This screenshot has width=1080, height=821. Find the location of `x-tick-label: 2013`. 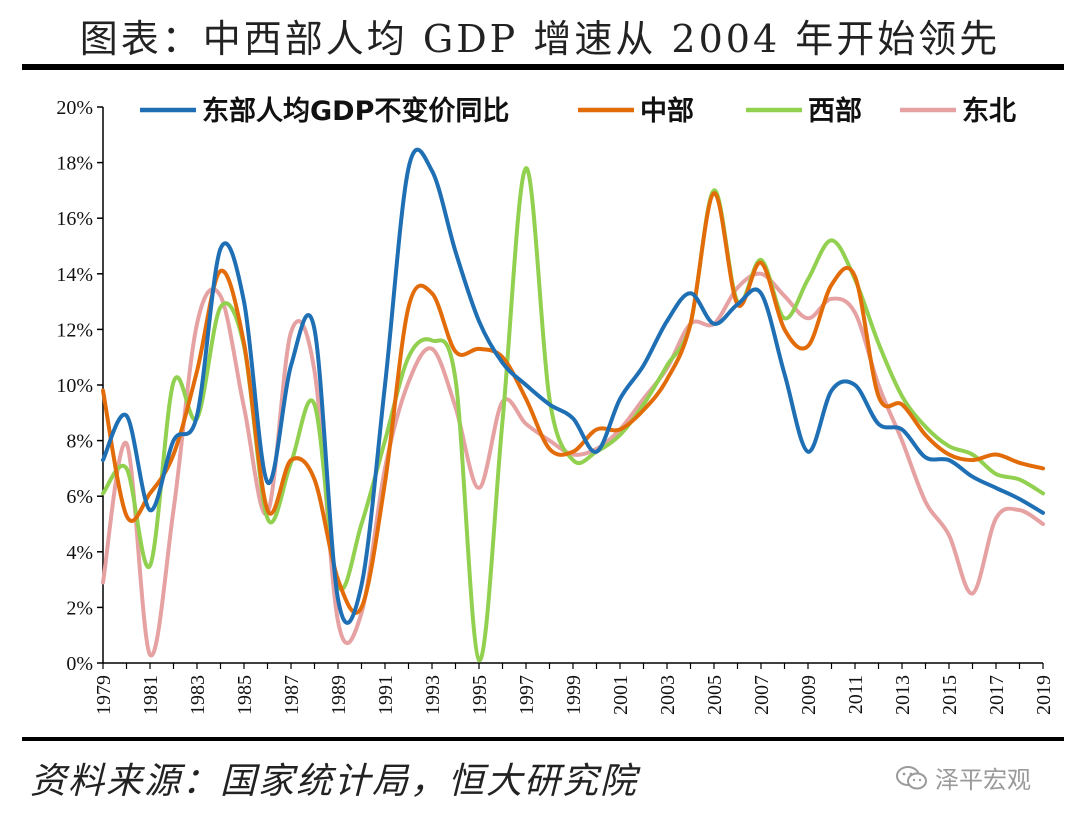

x-tick-label: 2013 is located at coordinates (903, 695).